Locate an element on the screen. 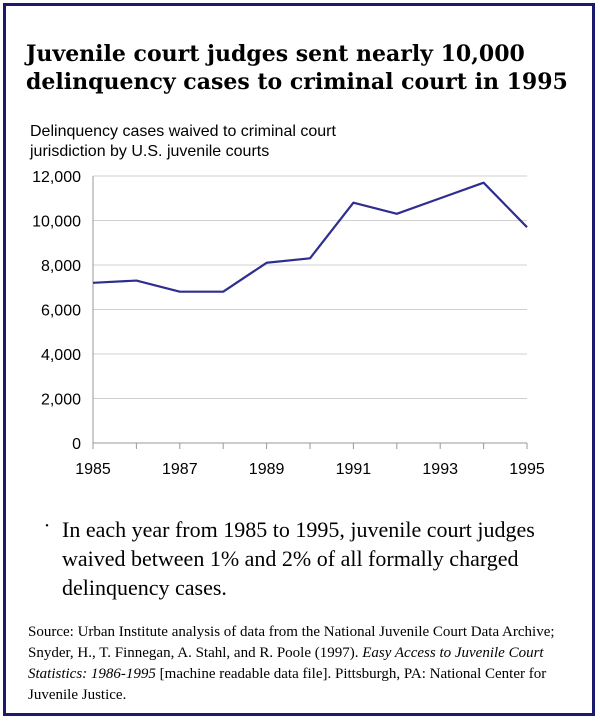  x-tick-label: 1989 is located at coordinates (267, 469).